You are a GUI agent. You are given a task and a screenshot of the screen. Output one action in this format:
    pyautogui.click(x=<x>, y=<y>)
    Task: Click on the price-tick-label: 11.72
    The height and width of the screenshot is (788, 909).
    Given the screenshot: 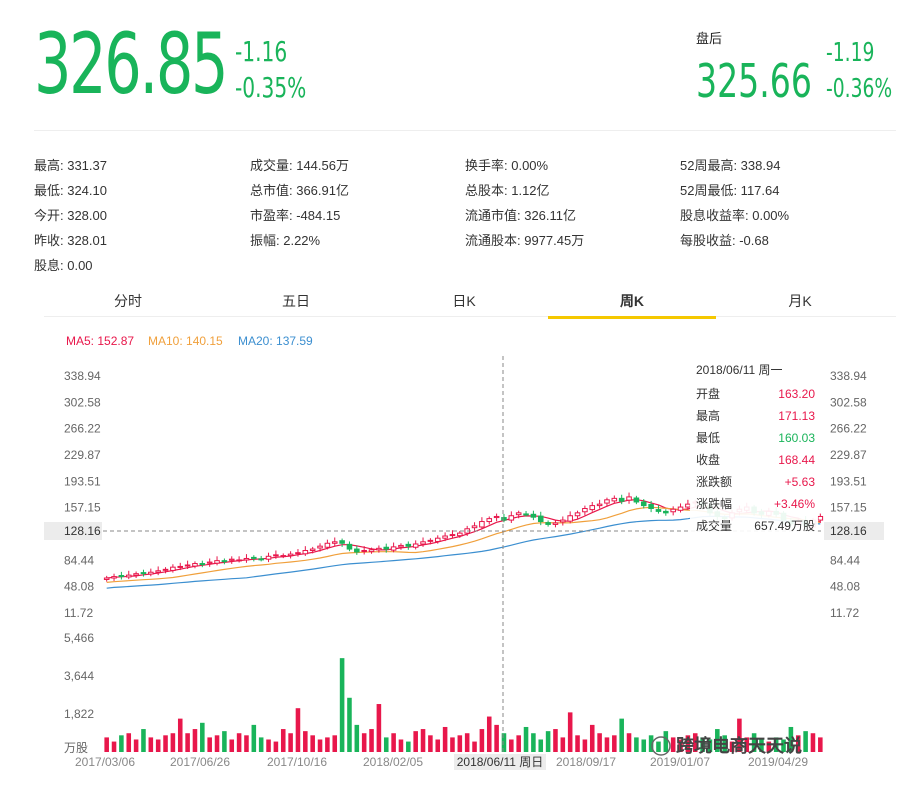 What is the action you would take?
    pyautogui.click(x=844, y=613)
    